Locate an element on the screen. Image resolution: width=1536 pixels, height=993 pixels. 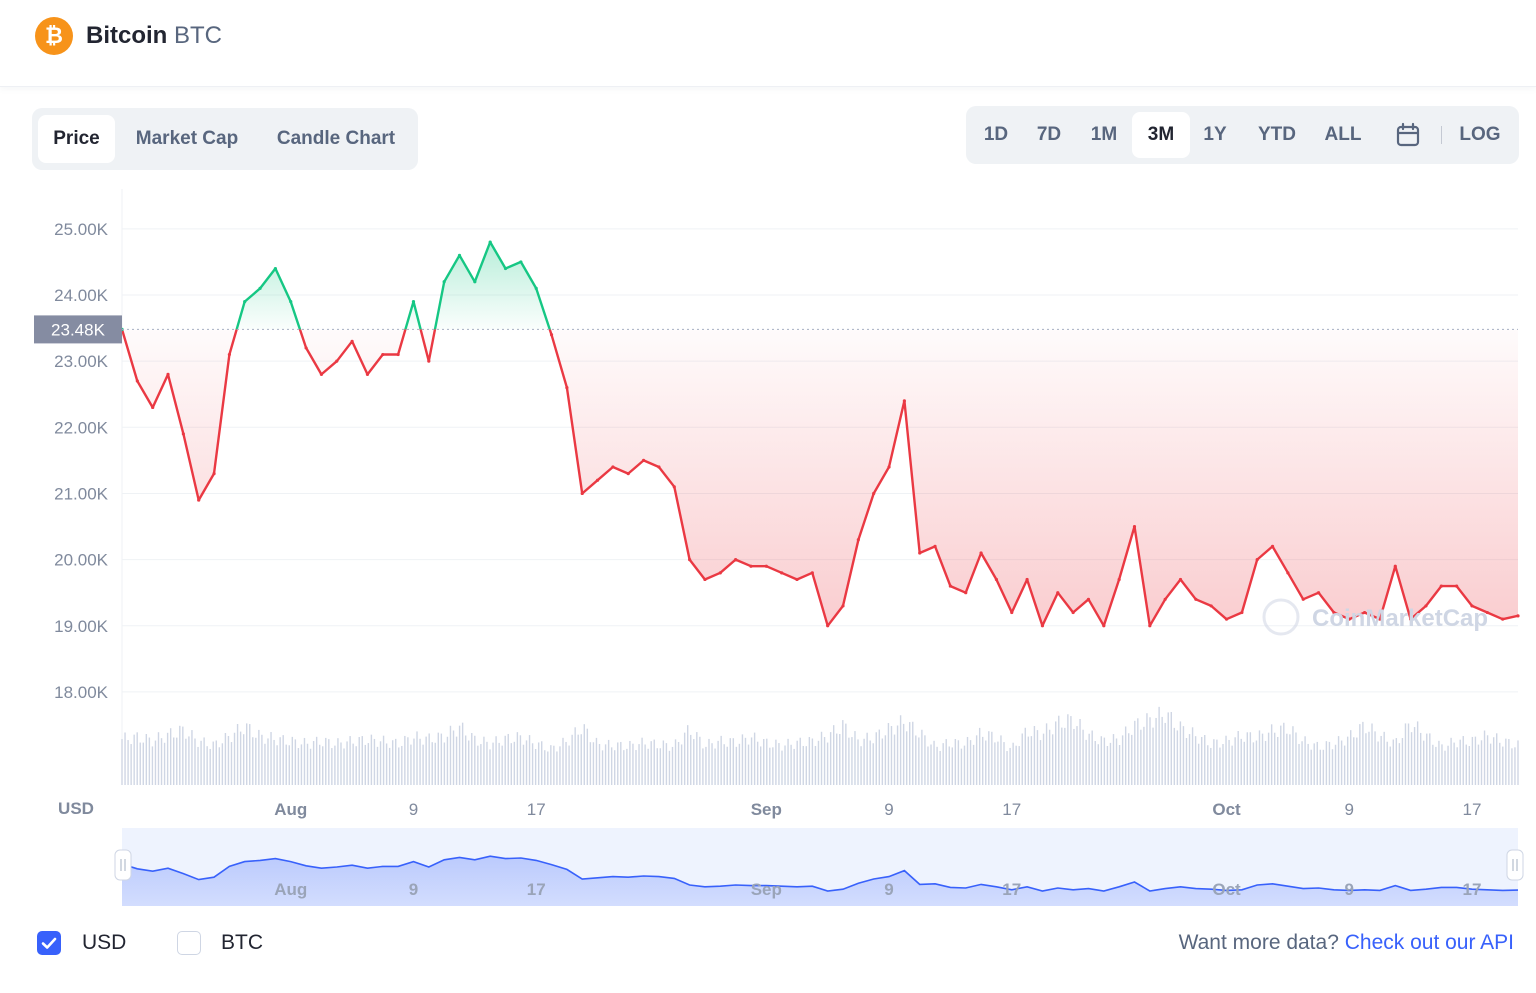
tab-market-cap: Market Cap is located at coordinates (187, 138).